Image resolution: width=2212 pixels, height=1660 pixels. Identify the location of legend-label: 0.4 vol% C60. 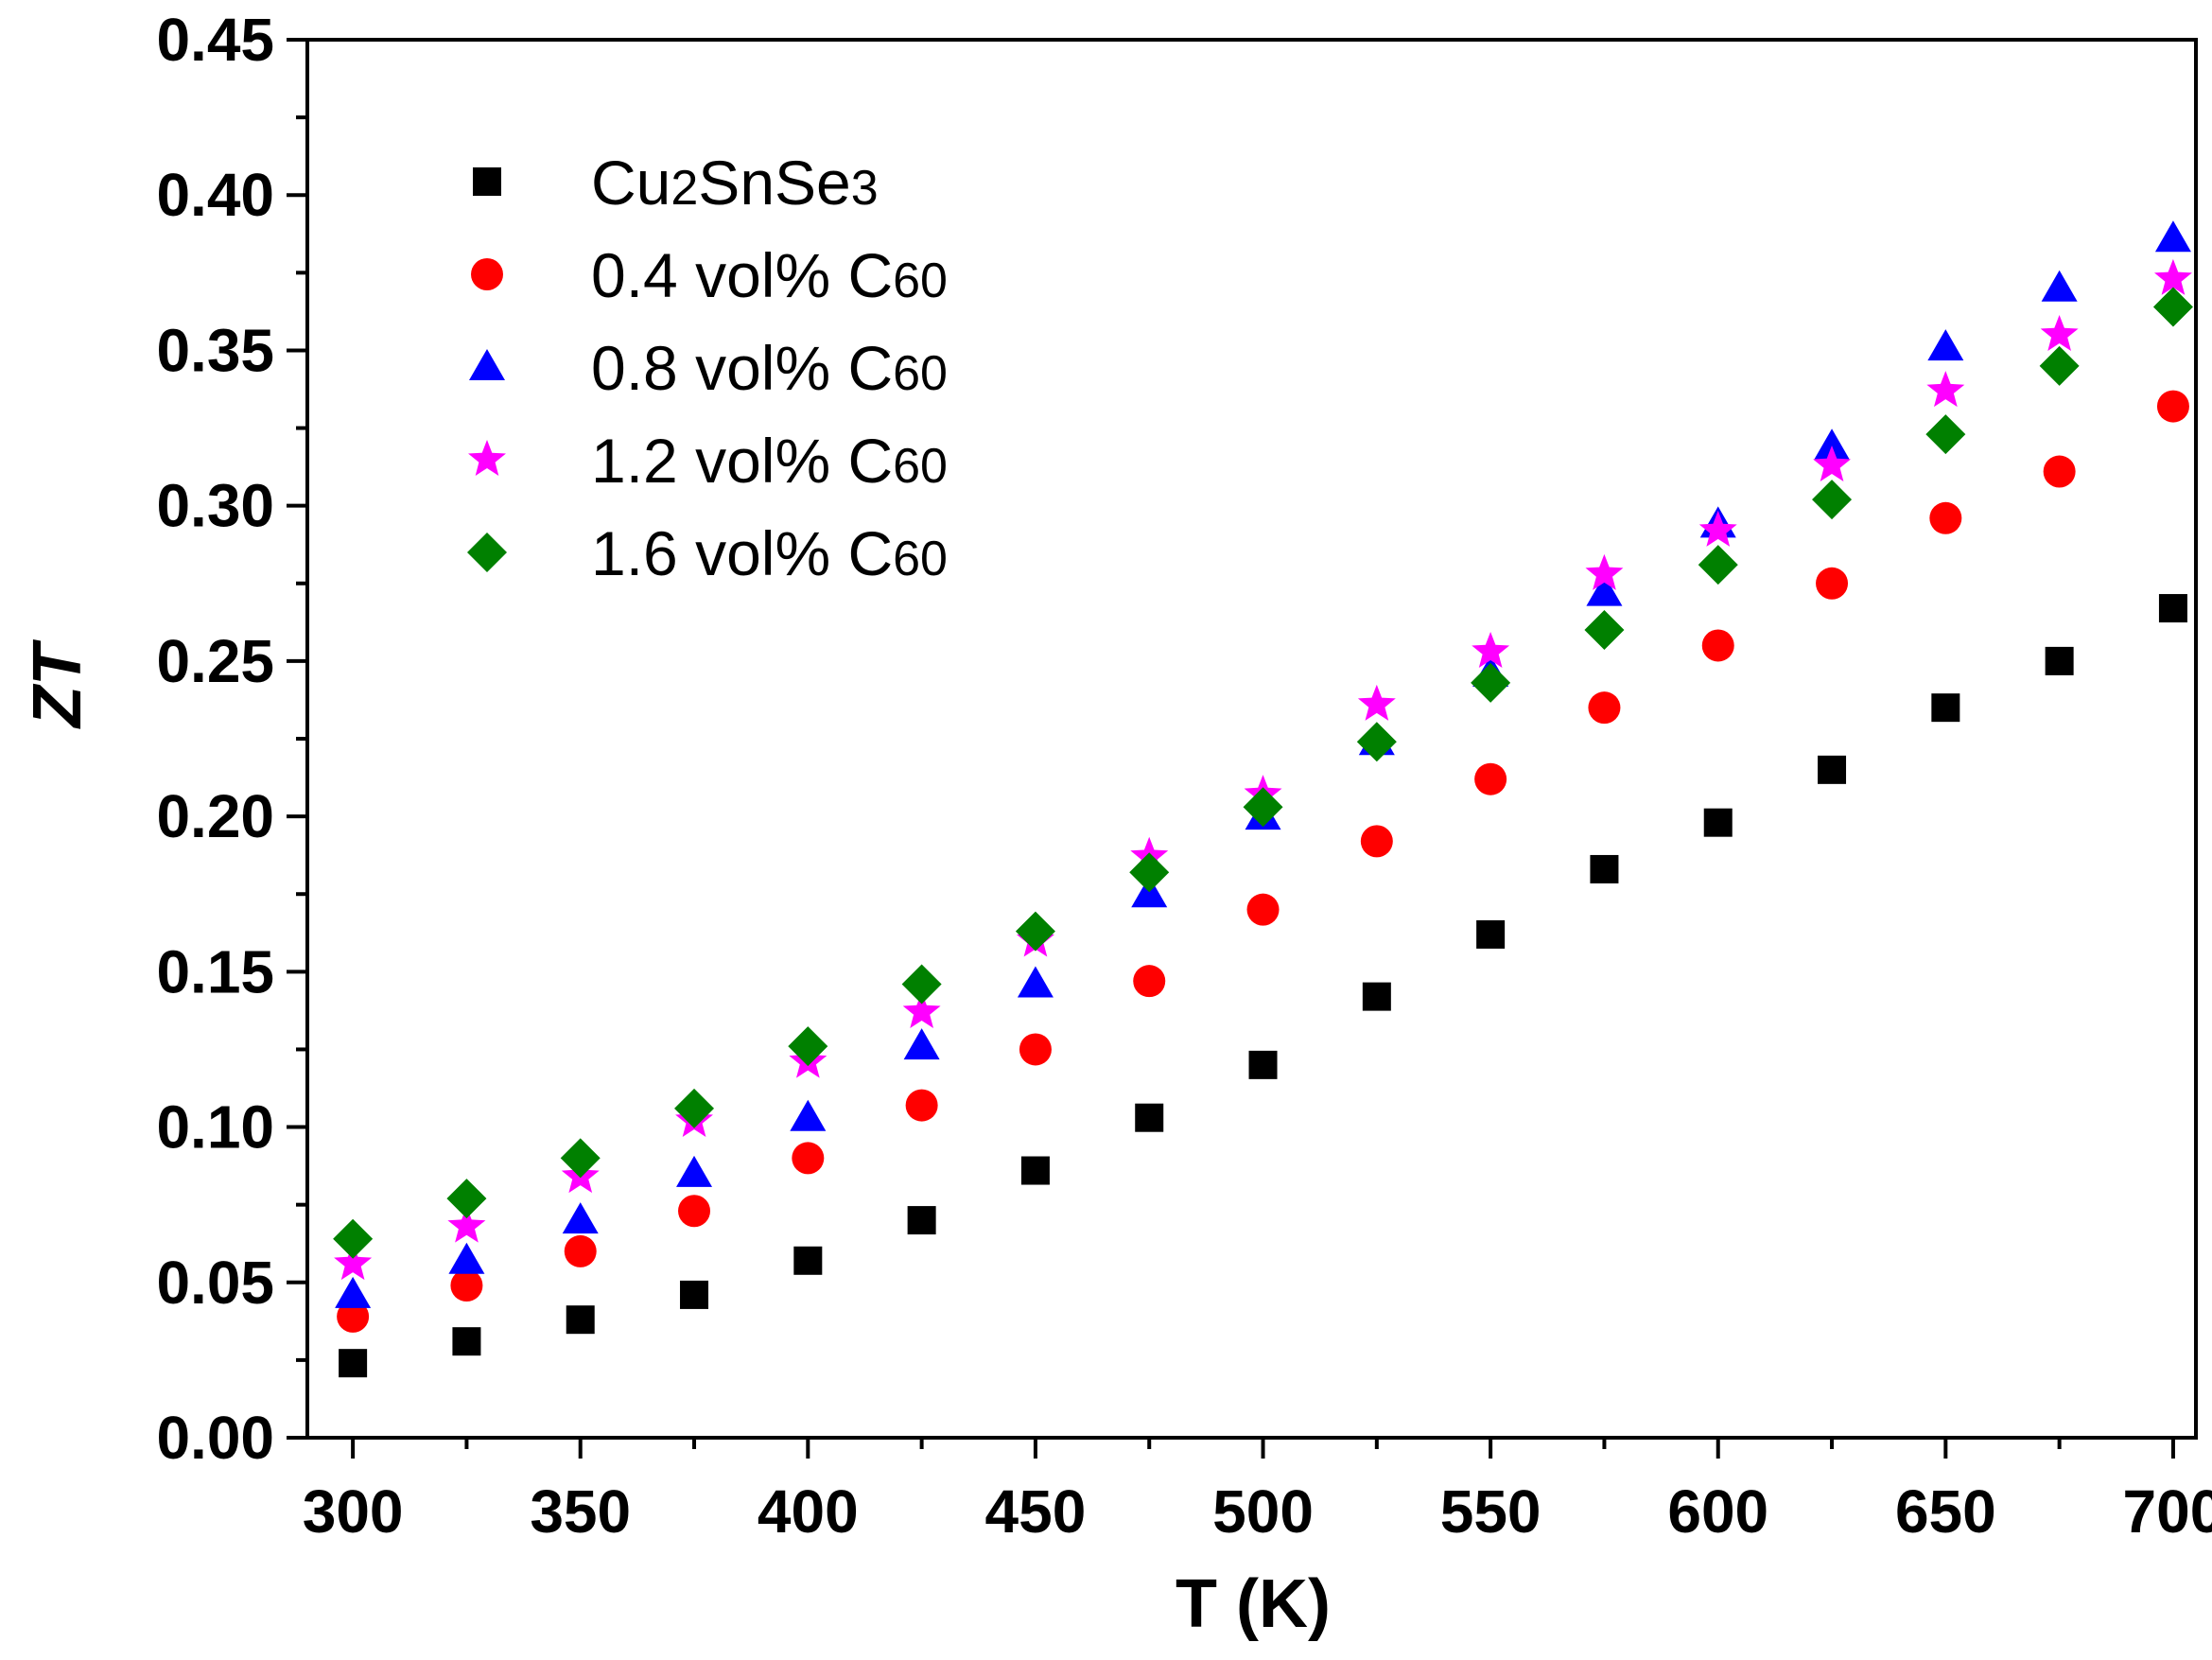
(769, 275).